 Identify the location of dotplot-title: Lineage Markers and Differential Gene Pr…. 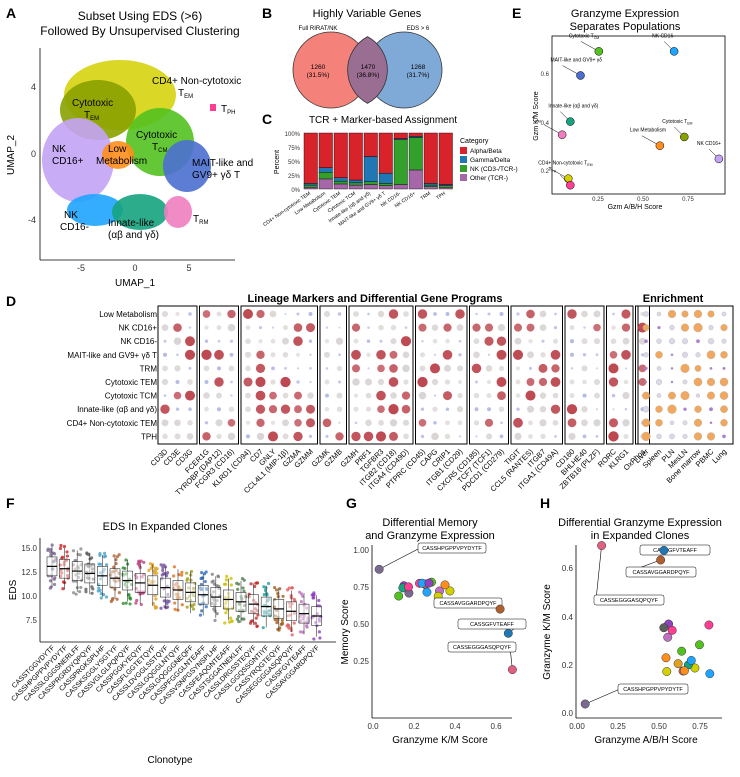
(375, 299).